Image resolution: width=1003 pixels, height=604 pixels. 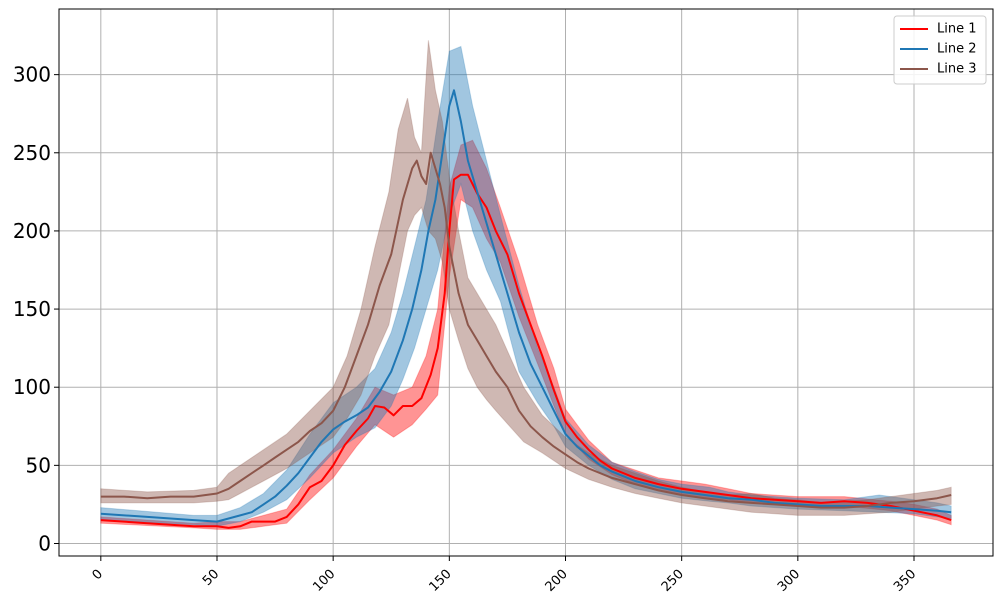 I want to click on x-tick-label-1: 50, so click(x=211, y=578).